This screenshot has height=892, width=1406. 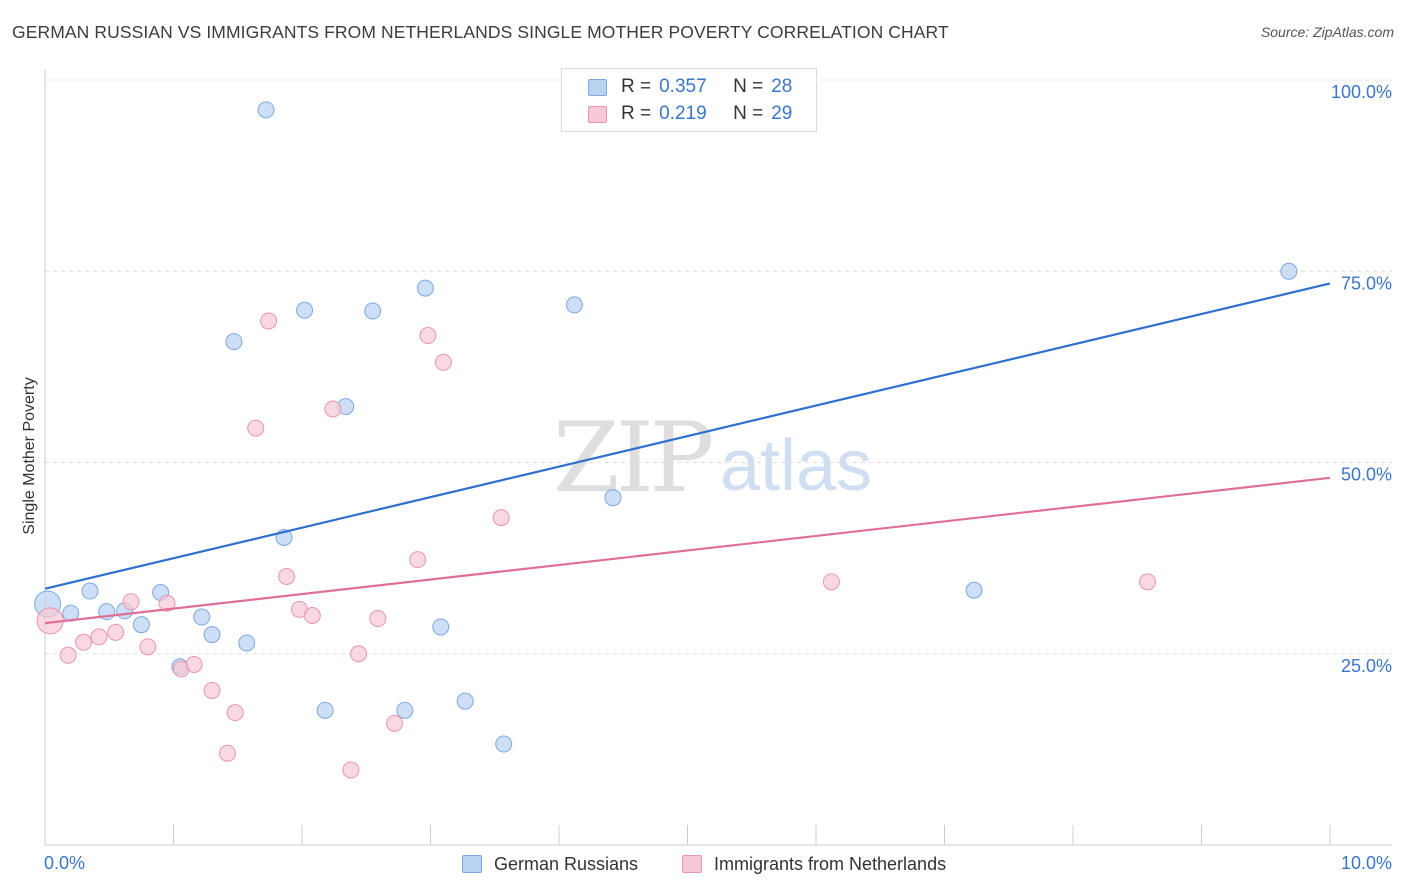 I want to click on legend-swatch-blue, so click(x=597, y=87).